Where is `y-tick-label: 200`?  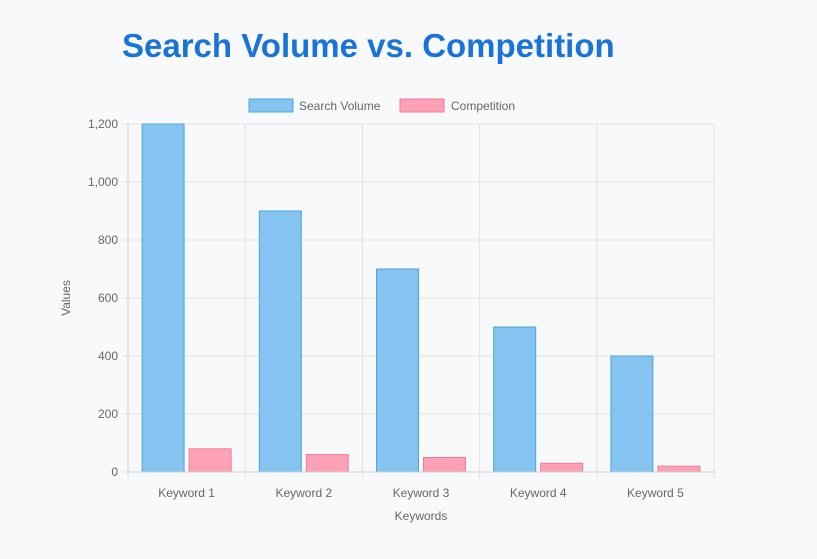 y-tick-label: 200 is located at coordinates (108, 414).